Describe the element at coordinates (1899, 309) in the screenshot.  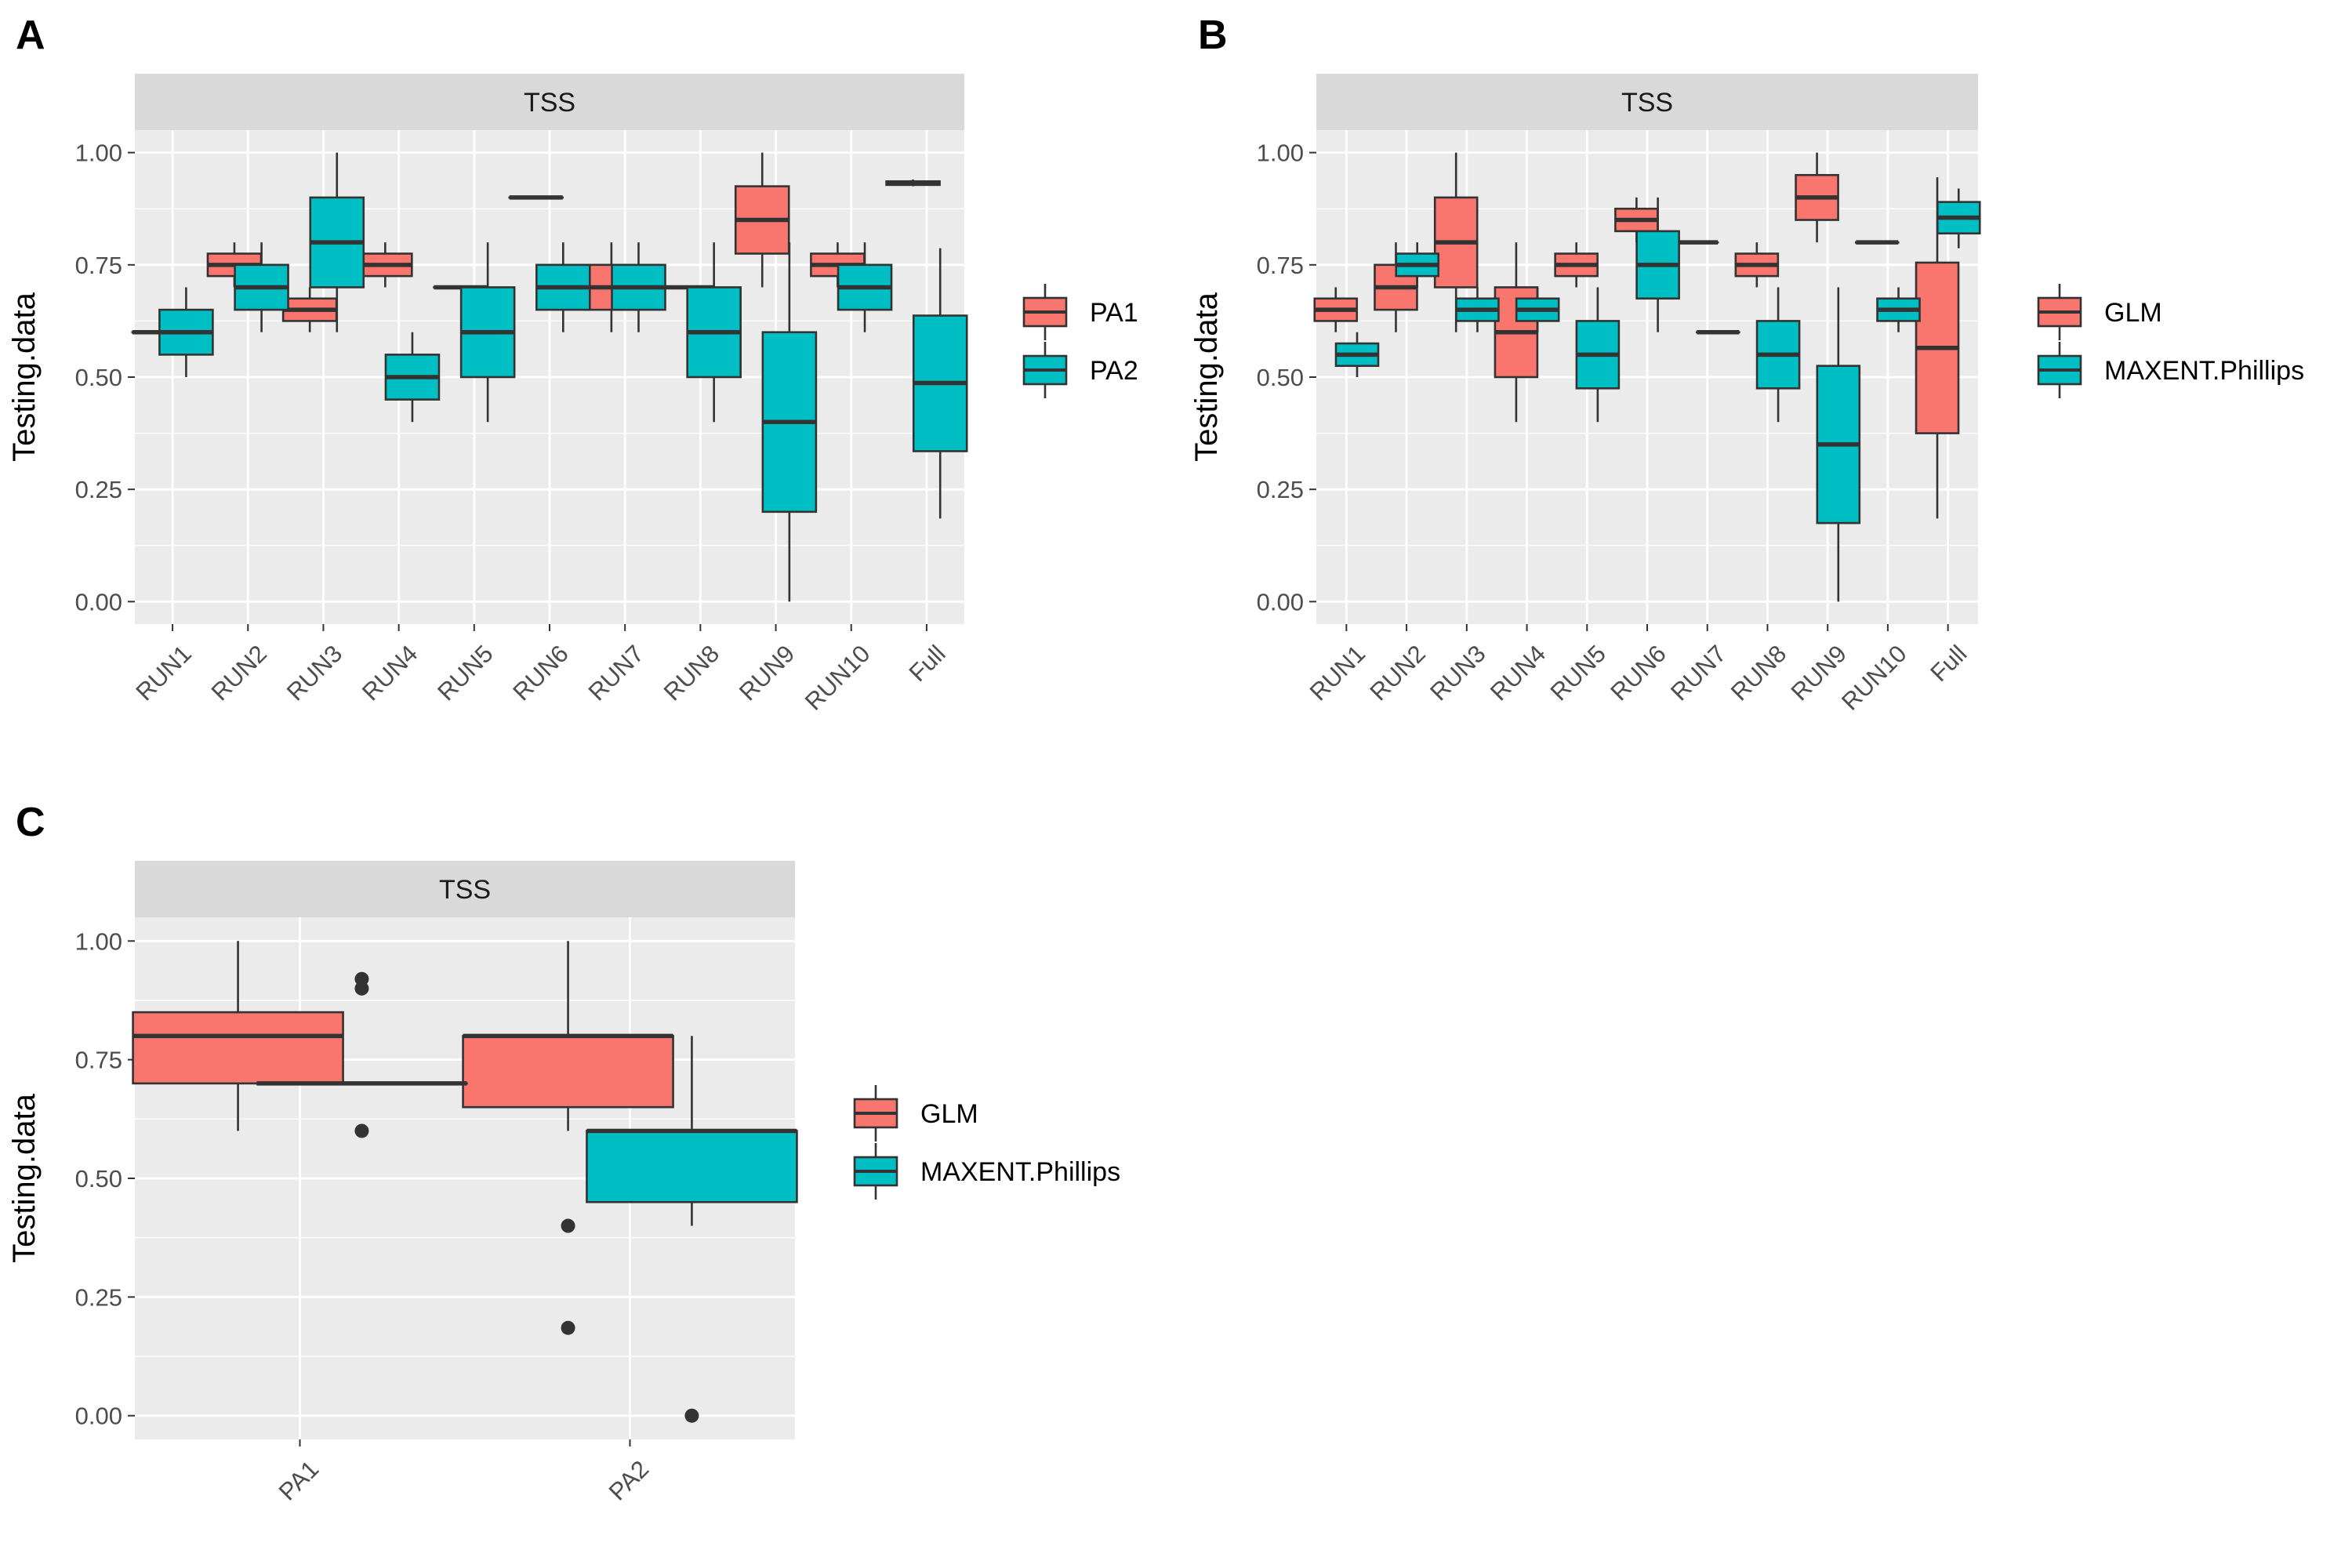
I see `boxplot-maxent-phillips-run10` at that location.